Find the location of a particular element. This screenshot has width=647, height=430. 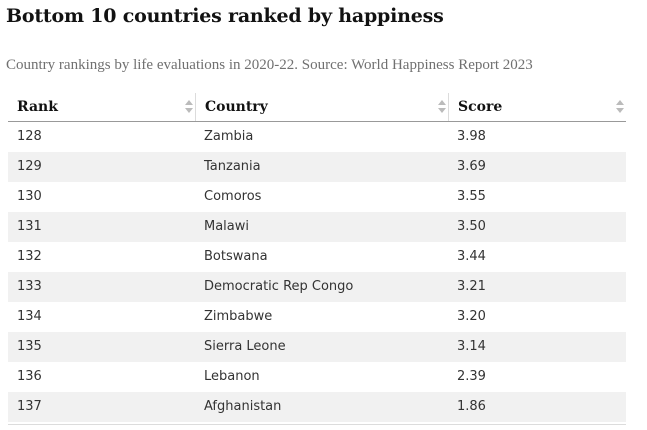

country-cell: Zimbabwe is located at coordinates (238, 316).